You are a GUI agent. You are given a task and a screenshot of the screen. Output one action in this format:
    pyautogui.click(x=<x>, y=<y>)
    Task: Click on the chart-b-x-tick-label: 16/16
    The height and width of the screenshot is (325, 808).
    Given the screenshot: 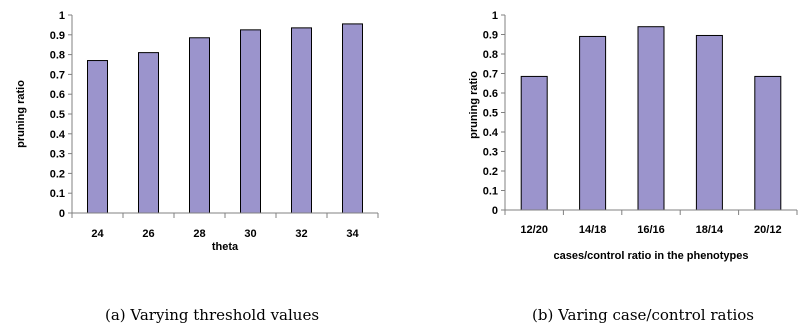 What is the action you would take?
    pyautogui.click(x=651, y=230)
    